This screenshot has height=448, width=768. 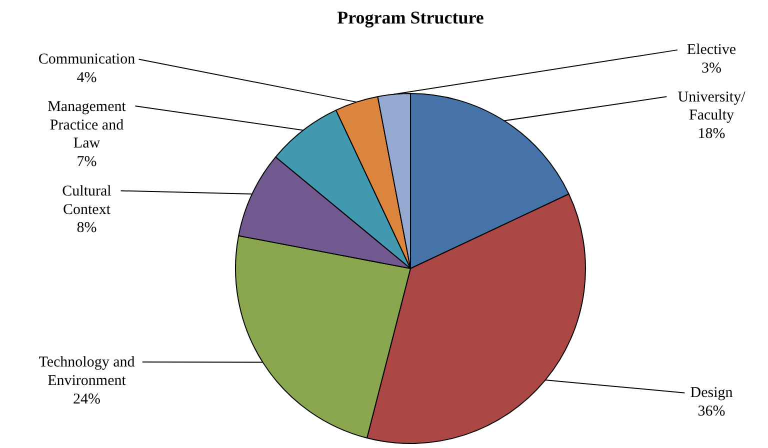 What do you see at coordinates (86, 228) in the screenshot?
I see `data-label: 8%` at bounding box center [86, 228].